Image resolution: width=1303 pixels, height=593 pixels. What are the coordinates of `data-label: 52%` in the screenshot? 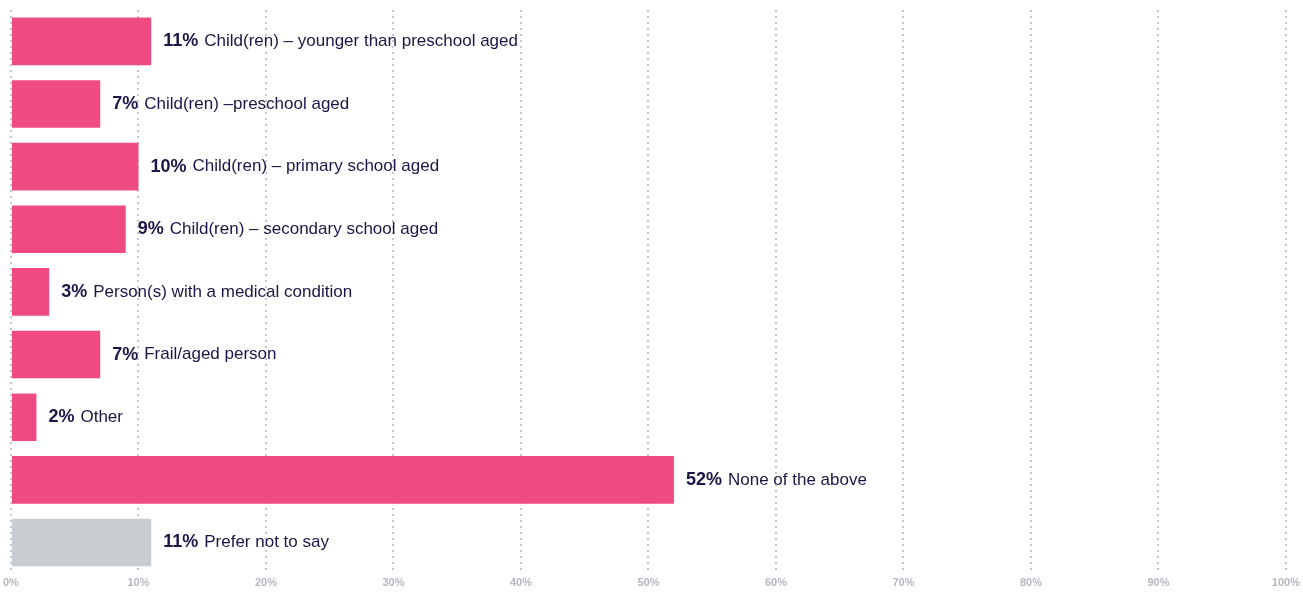 It's located at (703, 478).